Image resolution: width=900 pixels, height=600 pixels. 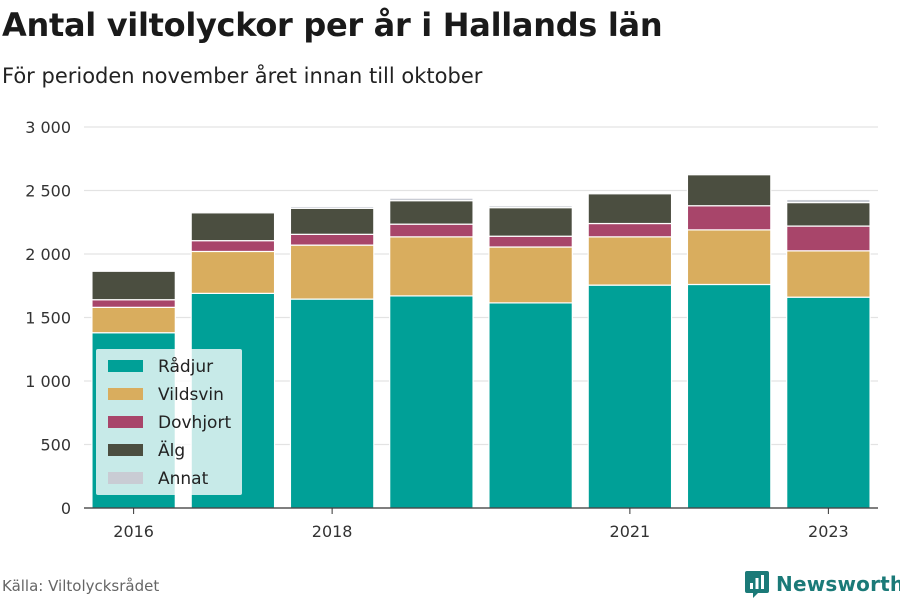 I want to click on legend-label: Dovhjort, so click(x=194, y=423).